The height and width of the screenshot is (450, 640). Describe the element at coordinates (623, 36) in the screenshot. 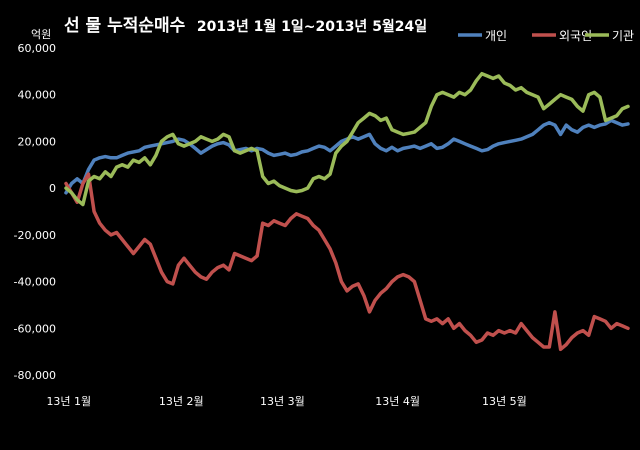

I see `legend-label-3: 기관` at that location.